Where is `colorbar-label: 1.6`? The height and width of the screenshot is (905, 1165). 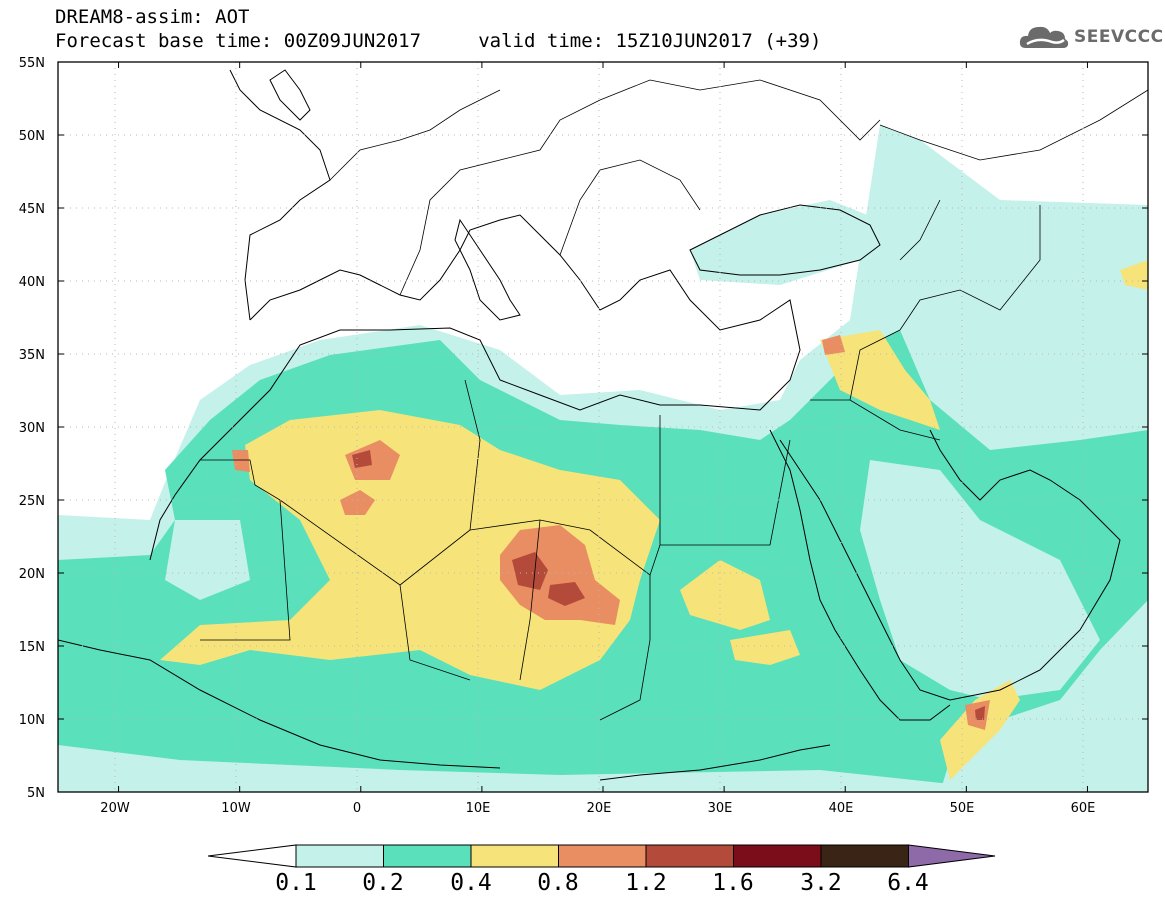
colorbar-label: 1.6 is located at coordinates (733, 883).